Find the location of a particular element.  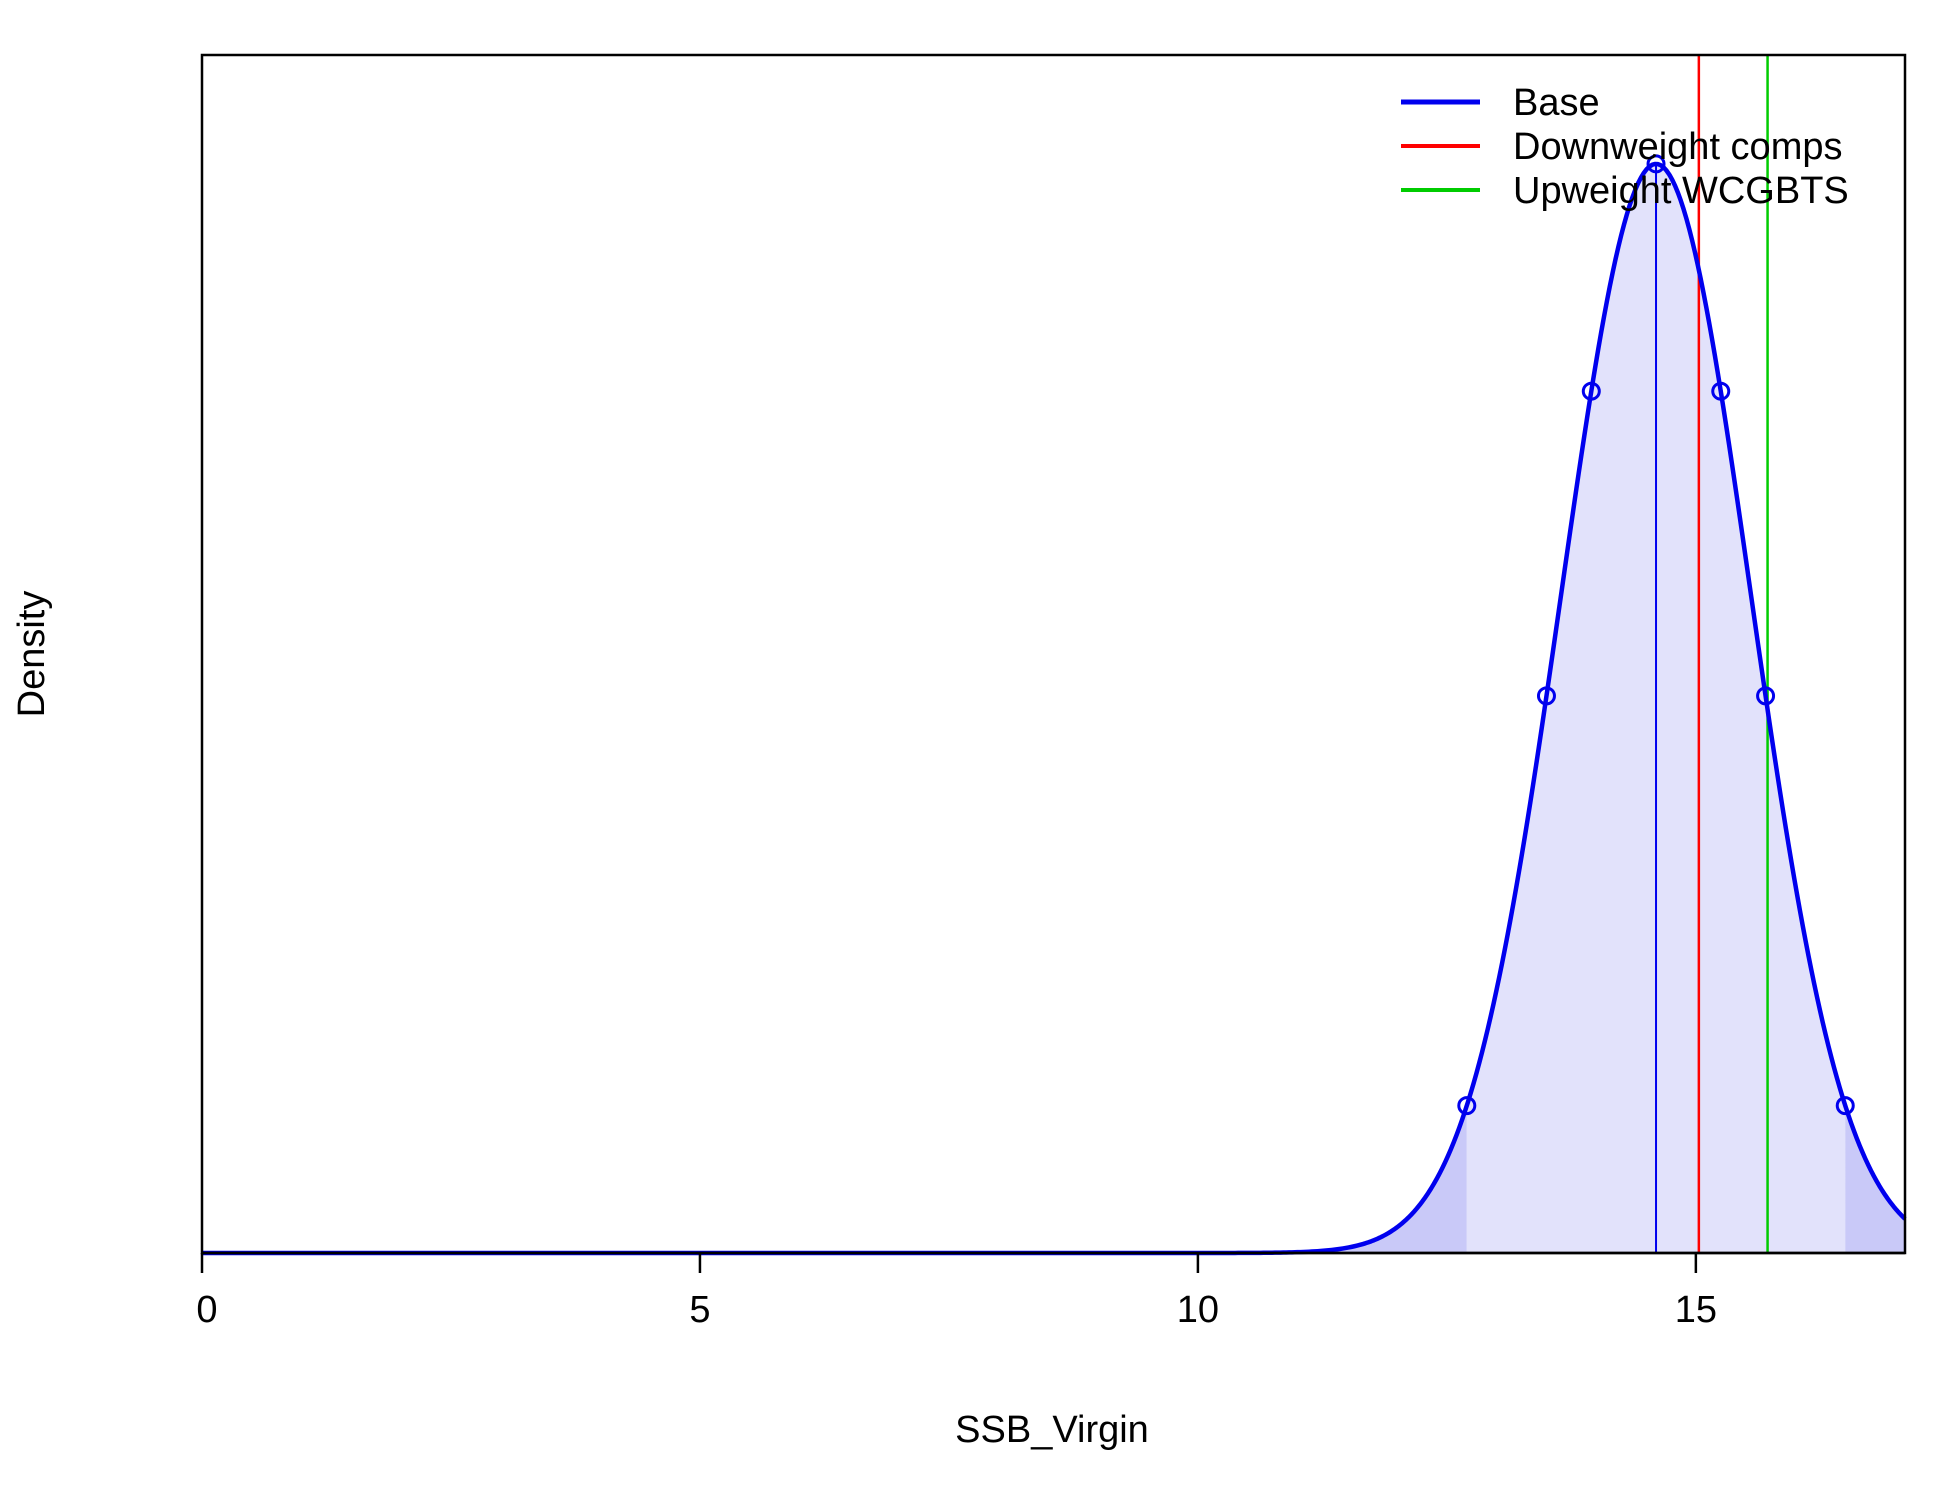

x-axis: 0 5 10 15 is located at coordinates (1050, 1291).